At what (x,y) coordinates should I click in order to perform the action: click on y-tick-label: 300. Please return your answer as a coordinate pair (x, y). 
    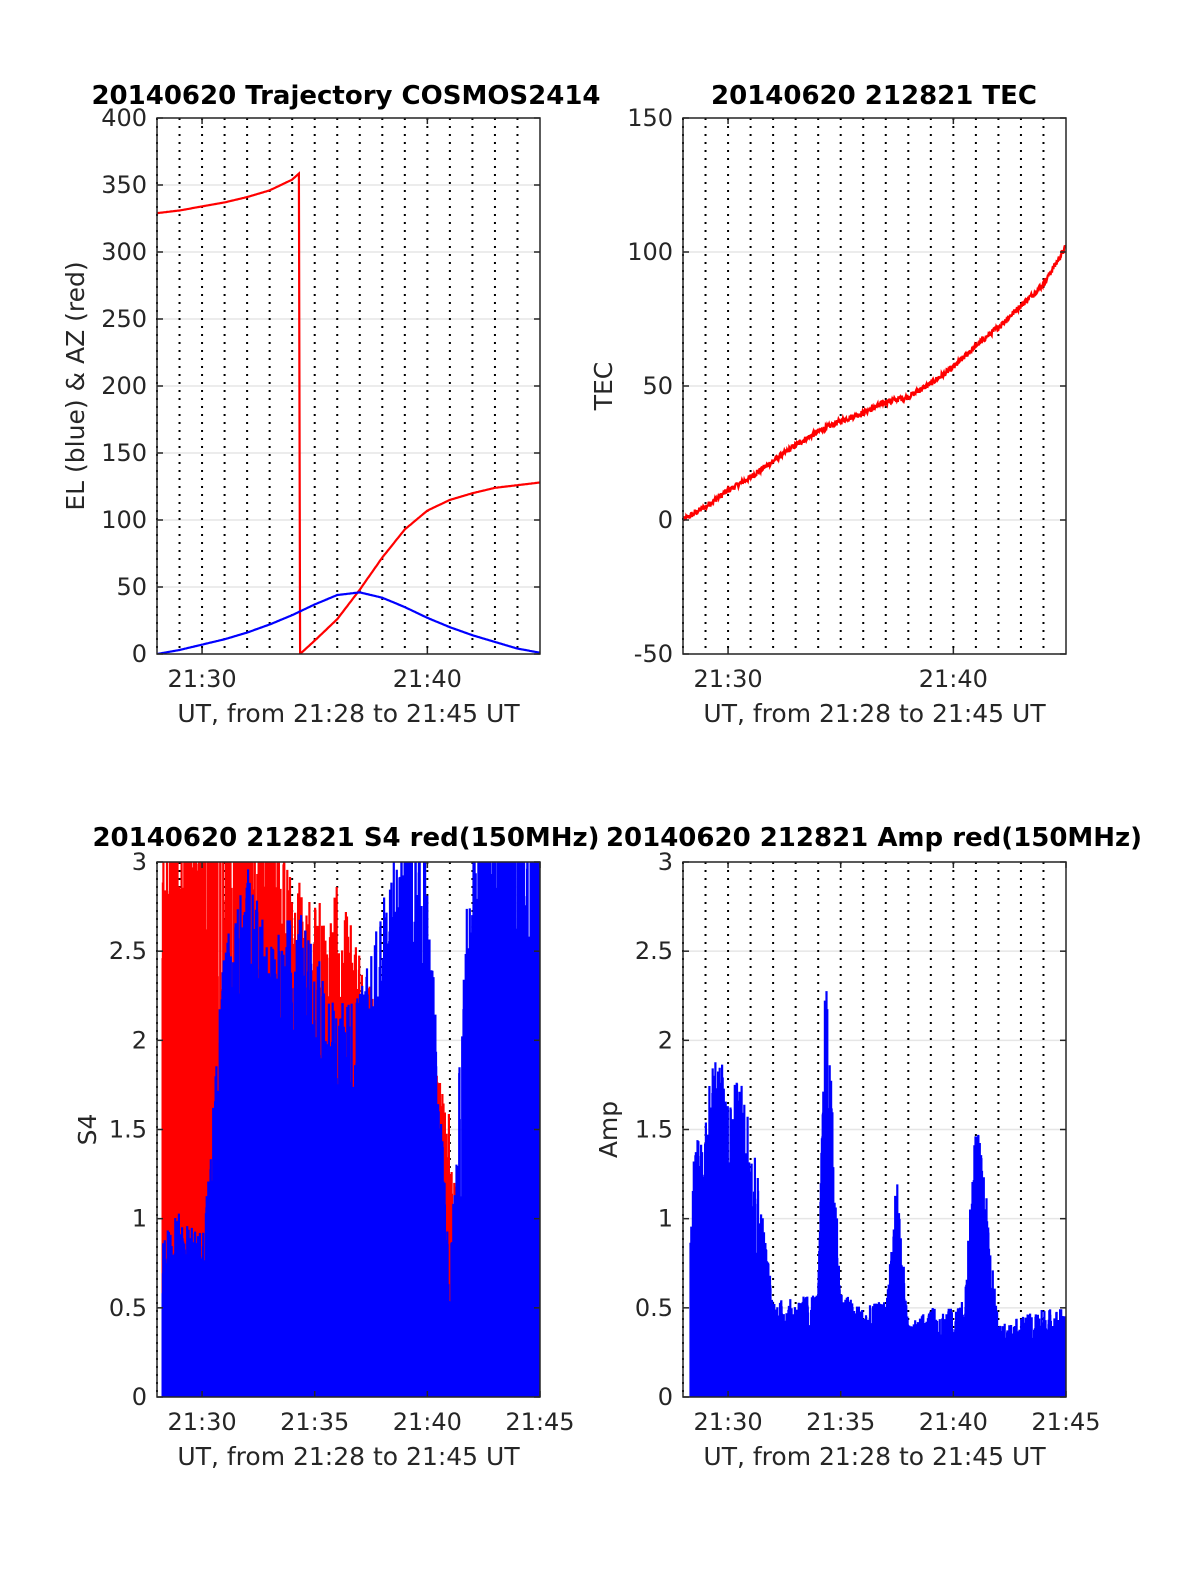
    Looking at the image, I should click on (124, 252).